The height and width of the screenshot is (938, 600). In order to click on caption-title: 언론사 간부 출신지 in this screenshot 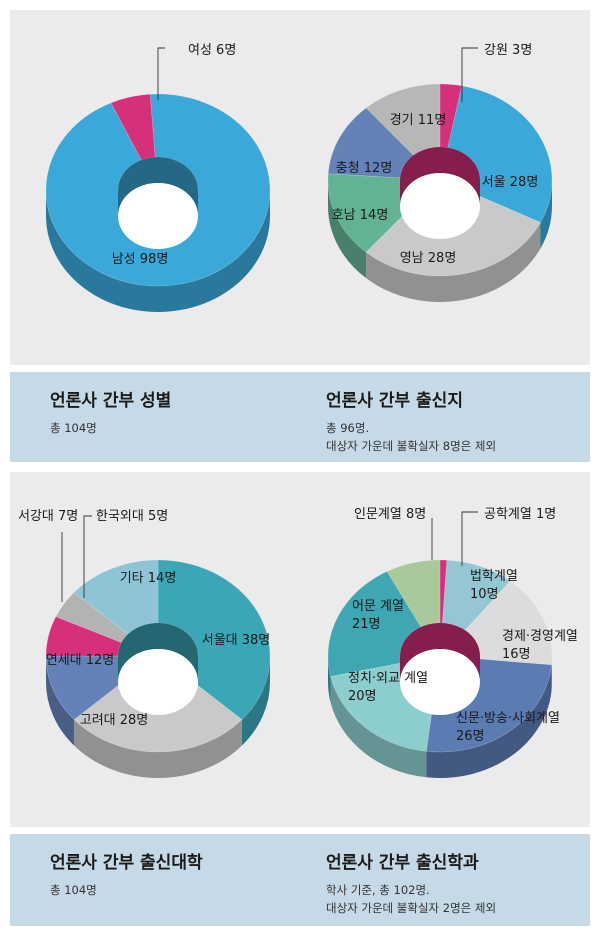, I will do `click(394, 401)`.